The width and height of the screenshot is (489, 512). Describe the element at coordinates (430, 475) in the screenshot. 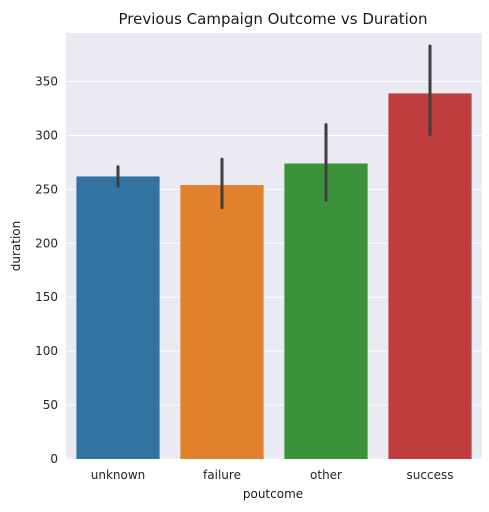

I see `x-tick-label: success` at that location.